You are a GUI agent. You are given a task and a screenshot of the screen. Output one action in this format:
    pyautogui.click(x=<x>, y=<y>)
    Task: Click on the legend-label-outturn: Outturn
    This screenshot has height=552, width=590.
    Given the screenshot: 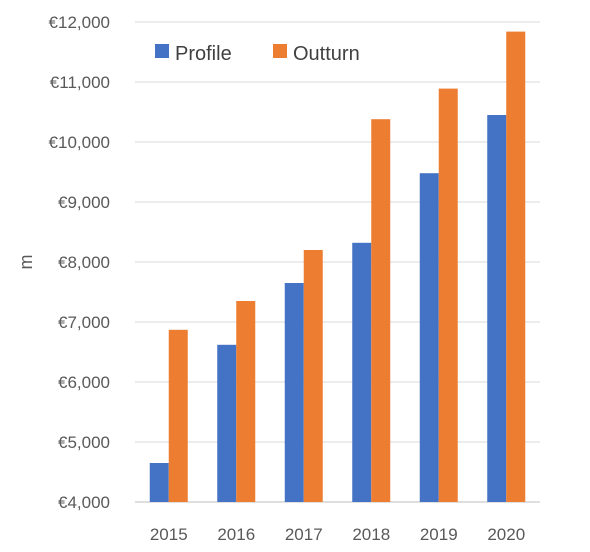 What is the action you would take?
    pyautogui.click(x=326, y=54)
    